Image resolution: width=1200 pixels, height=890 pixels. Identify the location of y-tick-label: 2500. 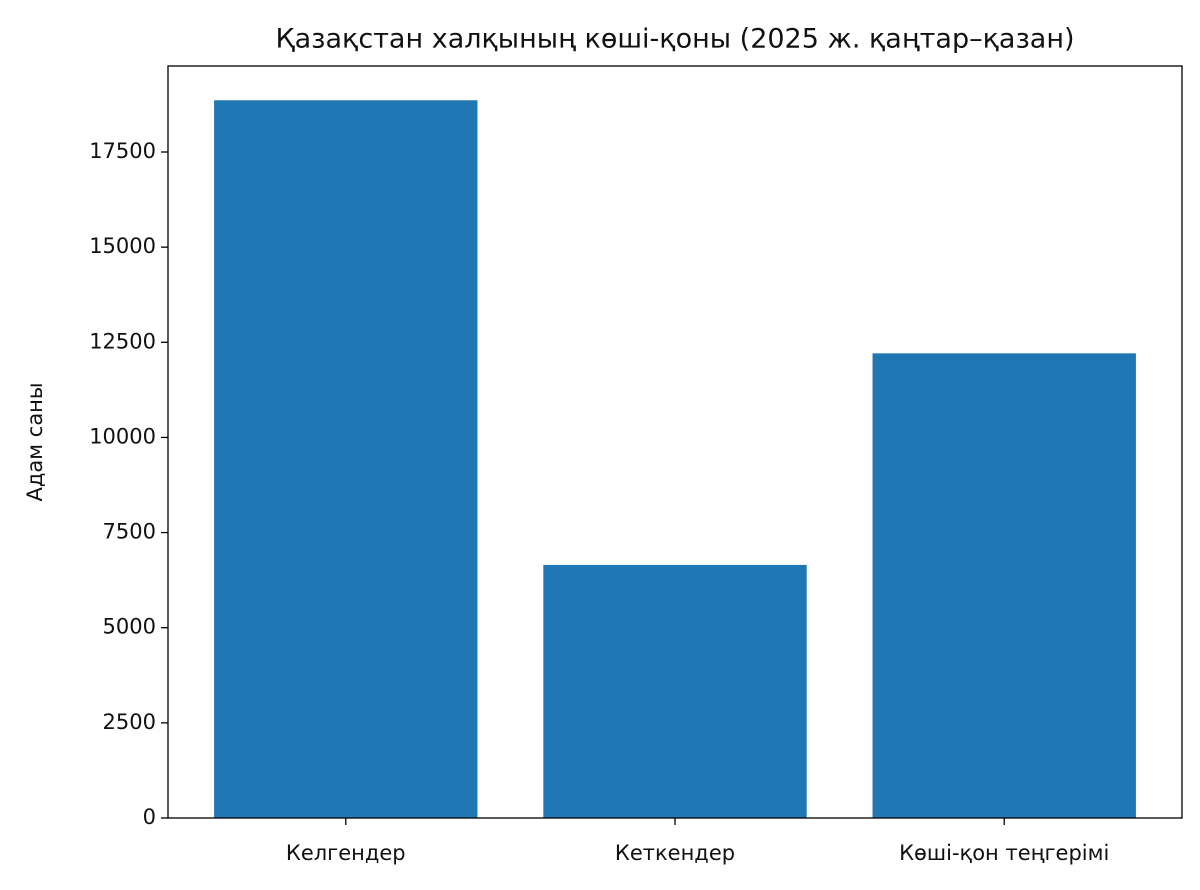
(129, 722).